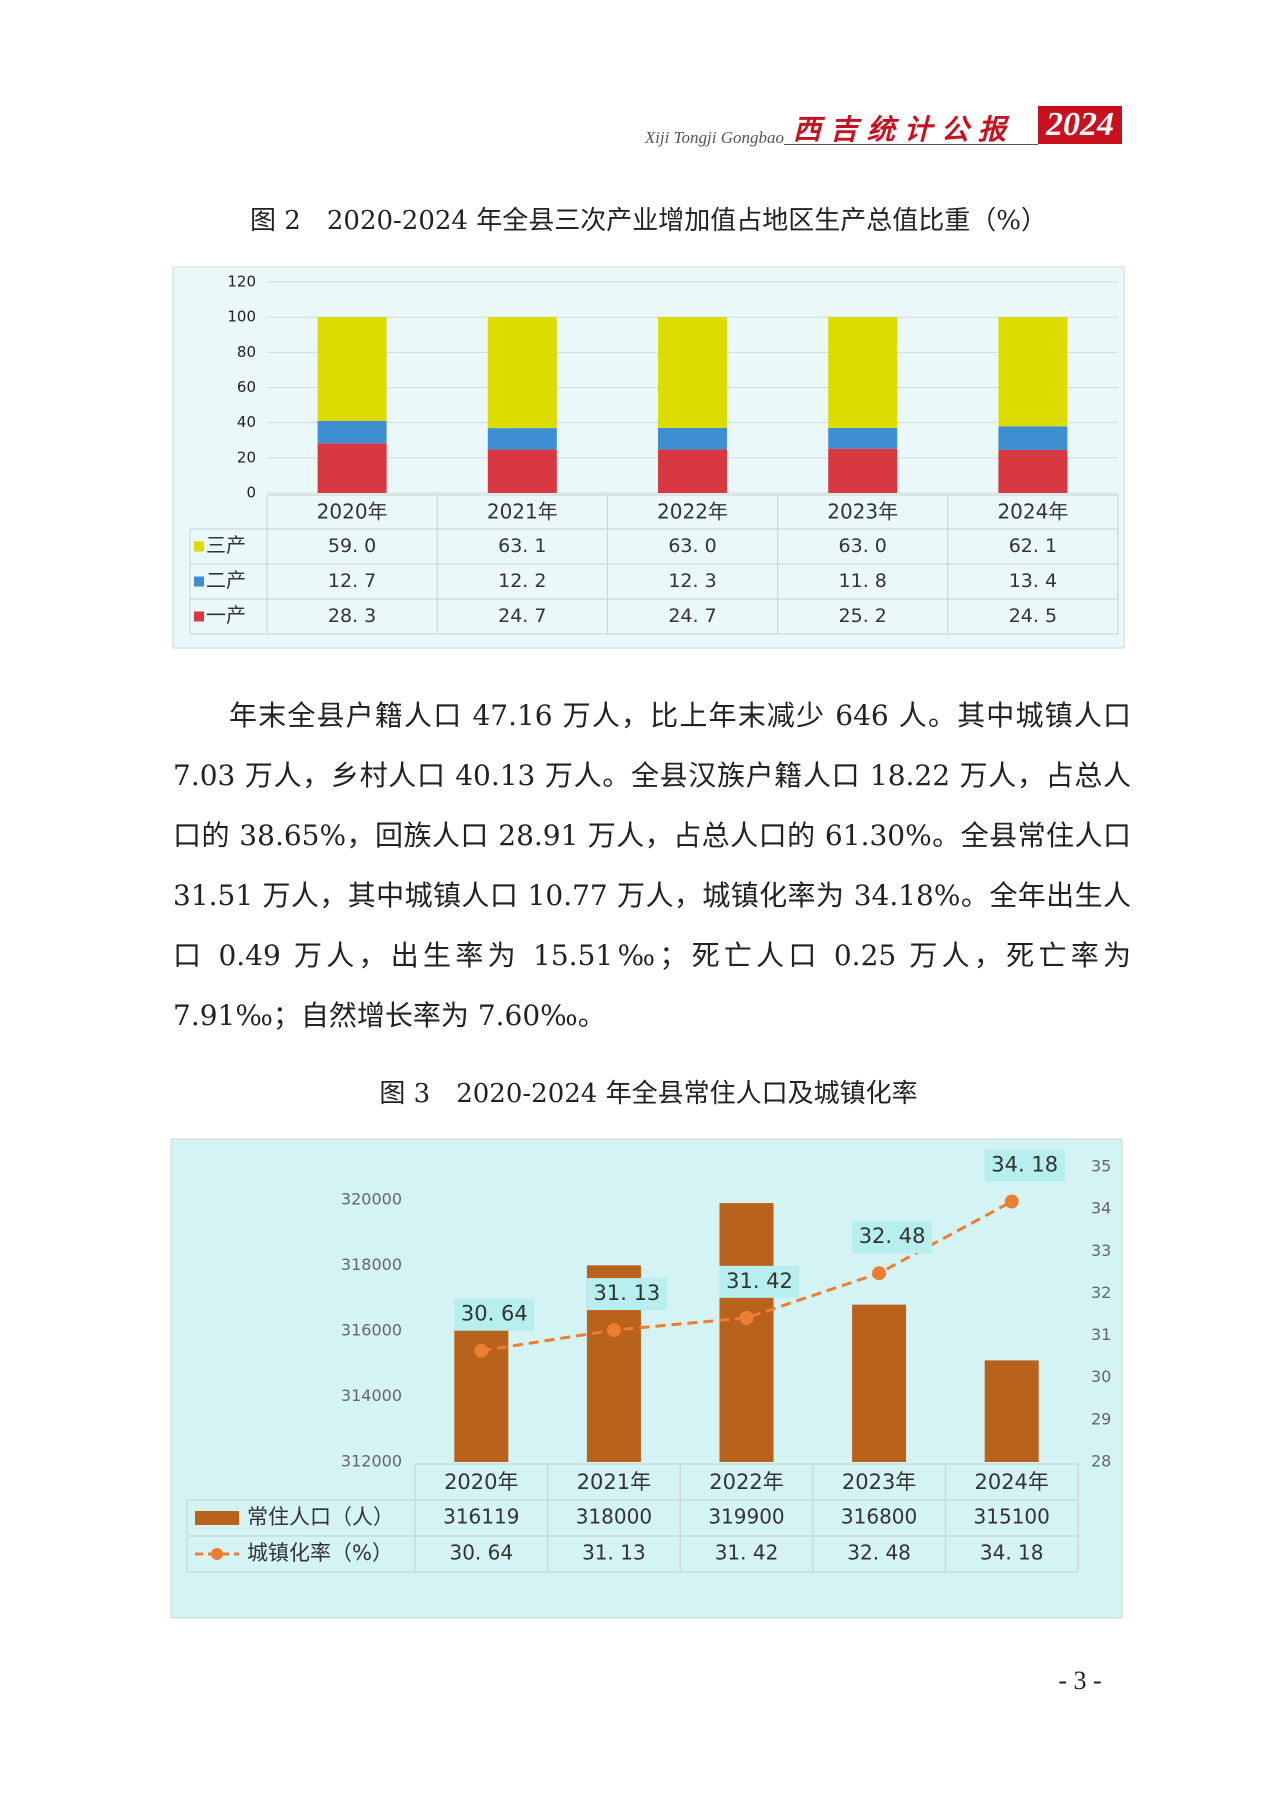  What do you see at coordinates (522, 581) in the screenshot?
I see `table-value: 12. 2` at bounding box center [522, 581].